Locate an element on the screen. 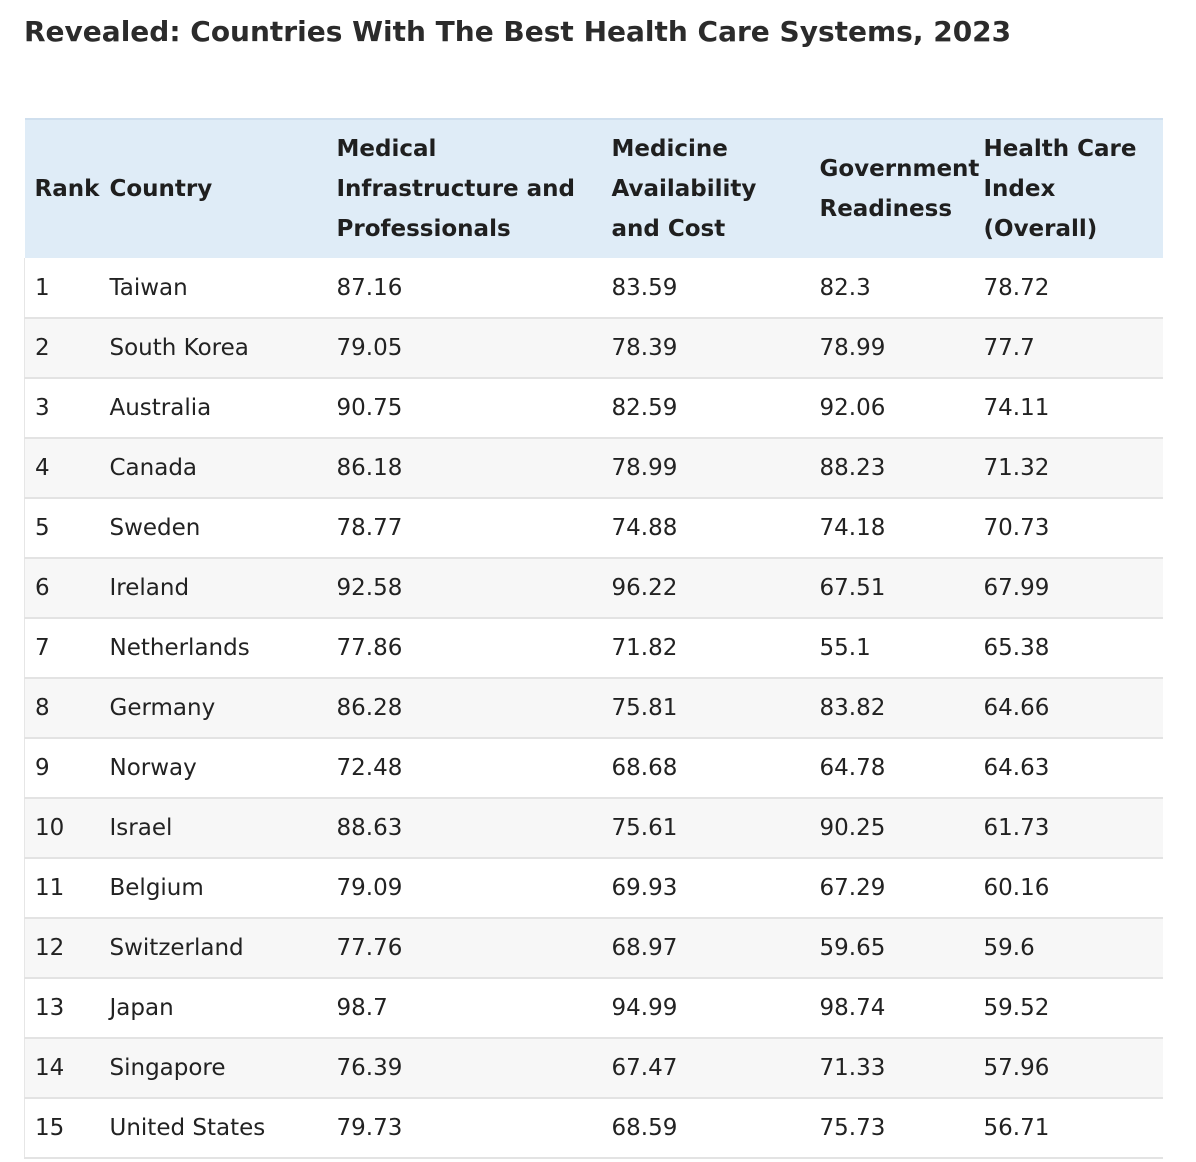  cell-government-readiness: 90.25 is located at coordinates (852, 828).